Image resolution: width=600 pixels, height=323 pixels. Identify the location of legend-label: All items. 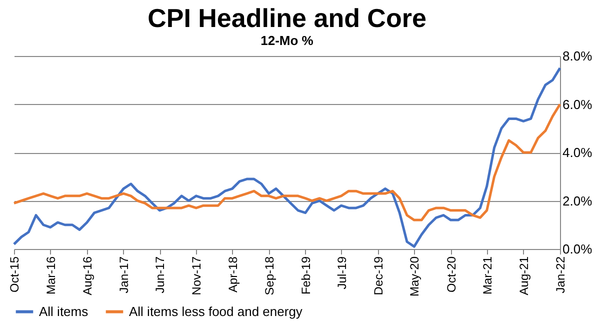
(64, 311).